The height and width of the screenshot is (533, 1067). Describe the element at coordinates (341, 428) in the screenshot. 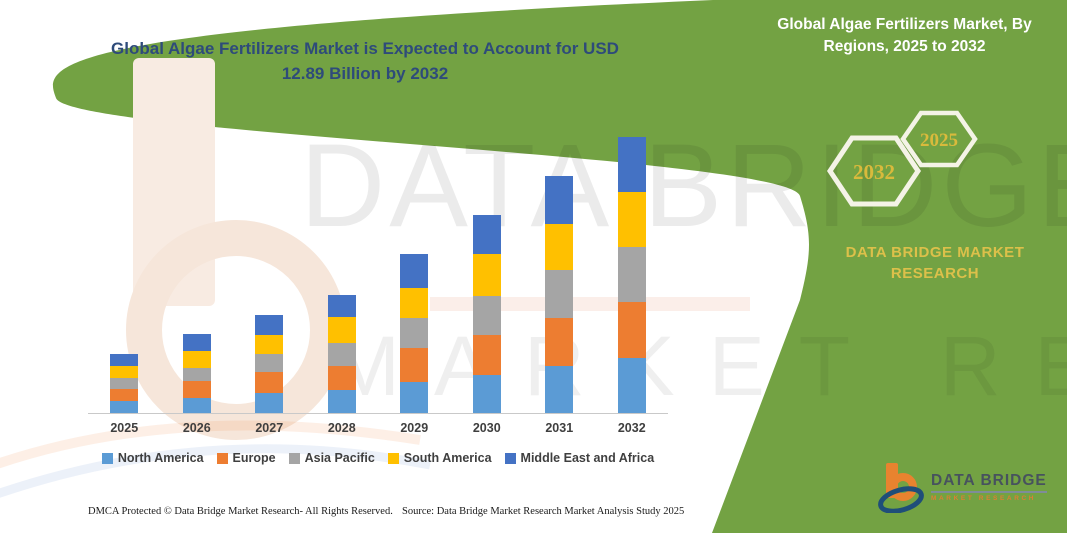

I see `x-tick-2028: 2028` at that location.